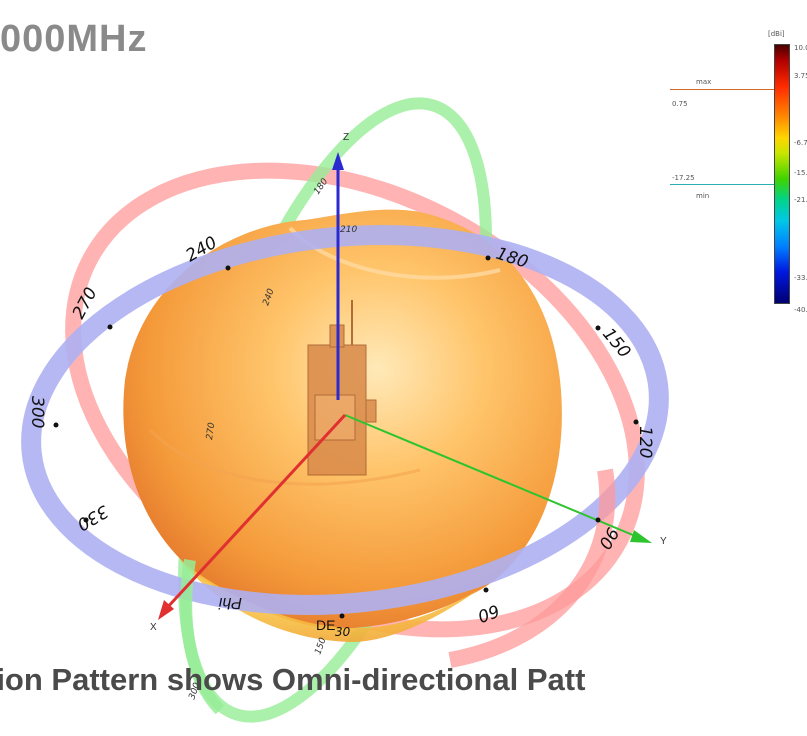 The height and width of the screenshot is (736, 807). Describe the element at coordinates (782, 174) in the screenshot. I see `legend-colorbar` at that location.